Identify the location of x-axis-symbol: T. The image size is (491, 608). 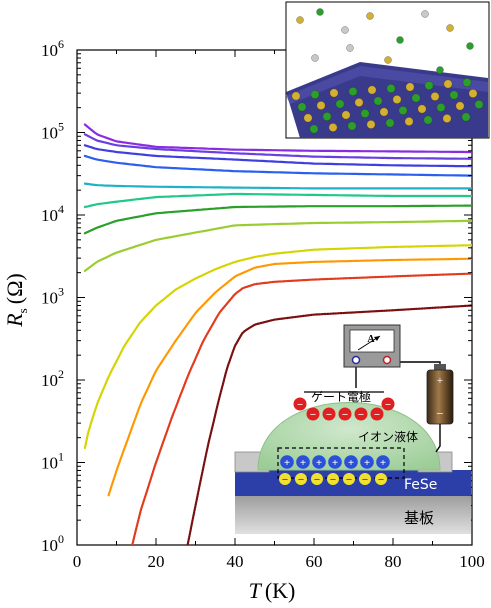
(256, 590).